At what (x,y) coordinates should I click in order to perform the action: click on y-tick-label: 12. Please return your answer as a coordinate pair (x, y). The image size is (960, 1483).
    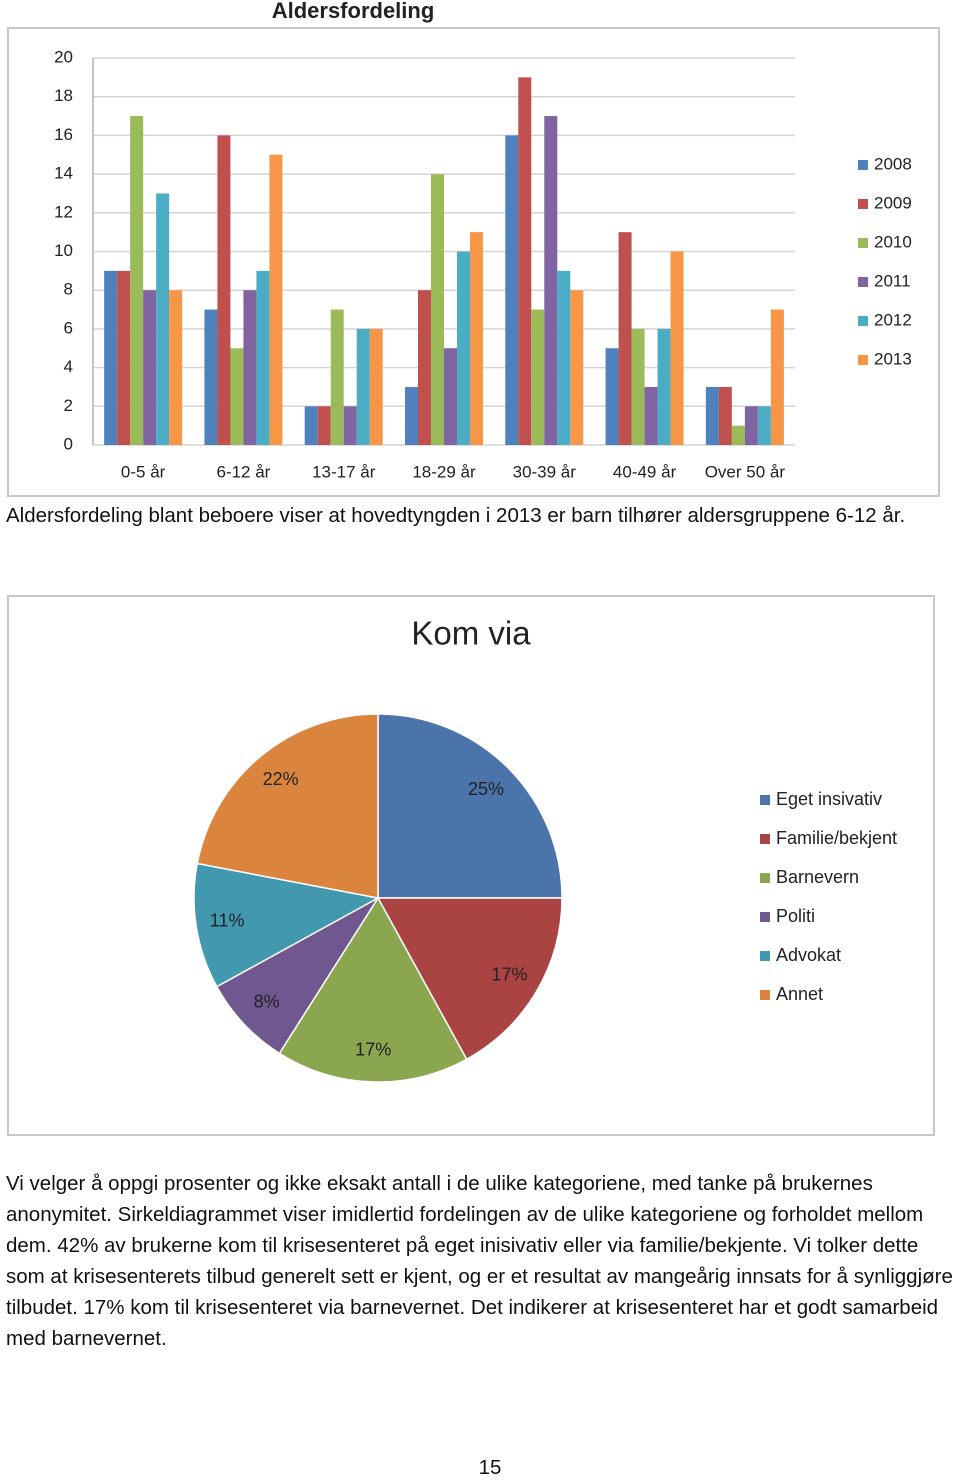
    Looking at the image, I should click on (63, 211).